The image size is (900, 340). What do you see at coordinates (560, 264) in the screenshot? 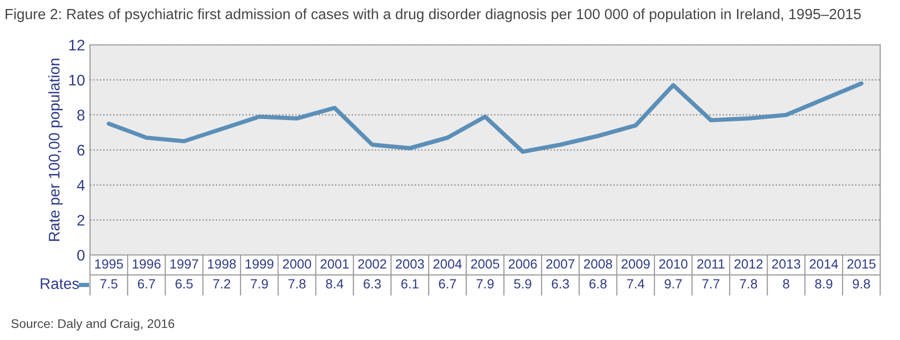
I see `x-tick-label: 2007` at bounding box center [560, 264].